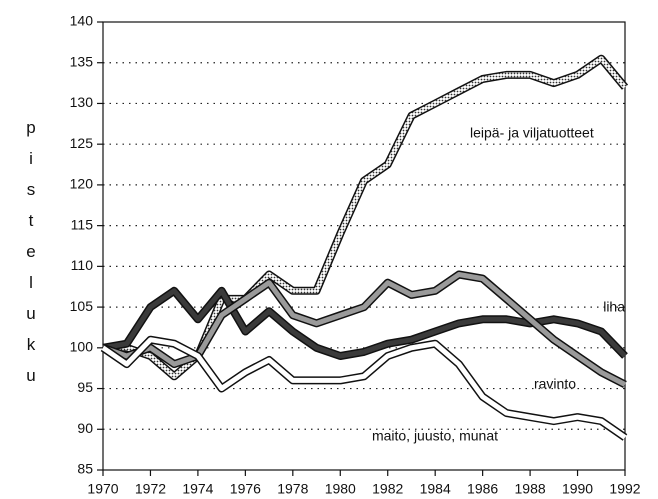 The image size is (658, 499). I want to click on y-tick-label: 115, so click(82, 224).